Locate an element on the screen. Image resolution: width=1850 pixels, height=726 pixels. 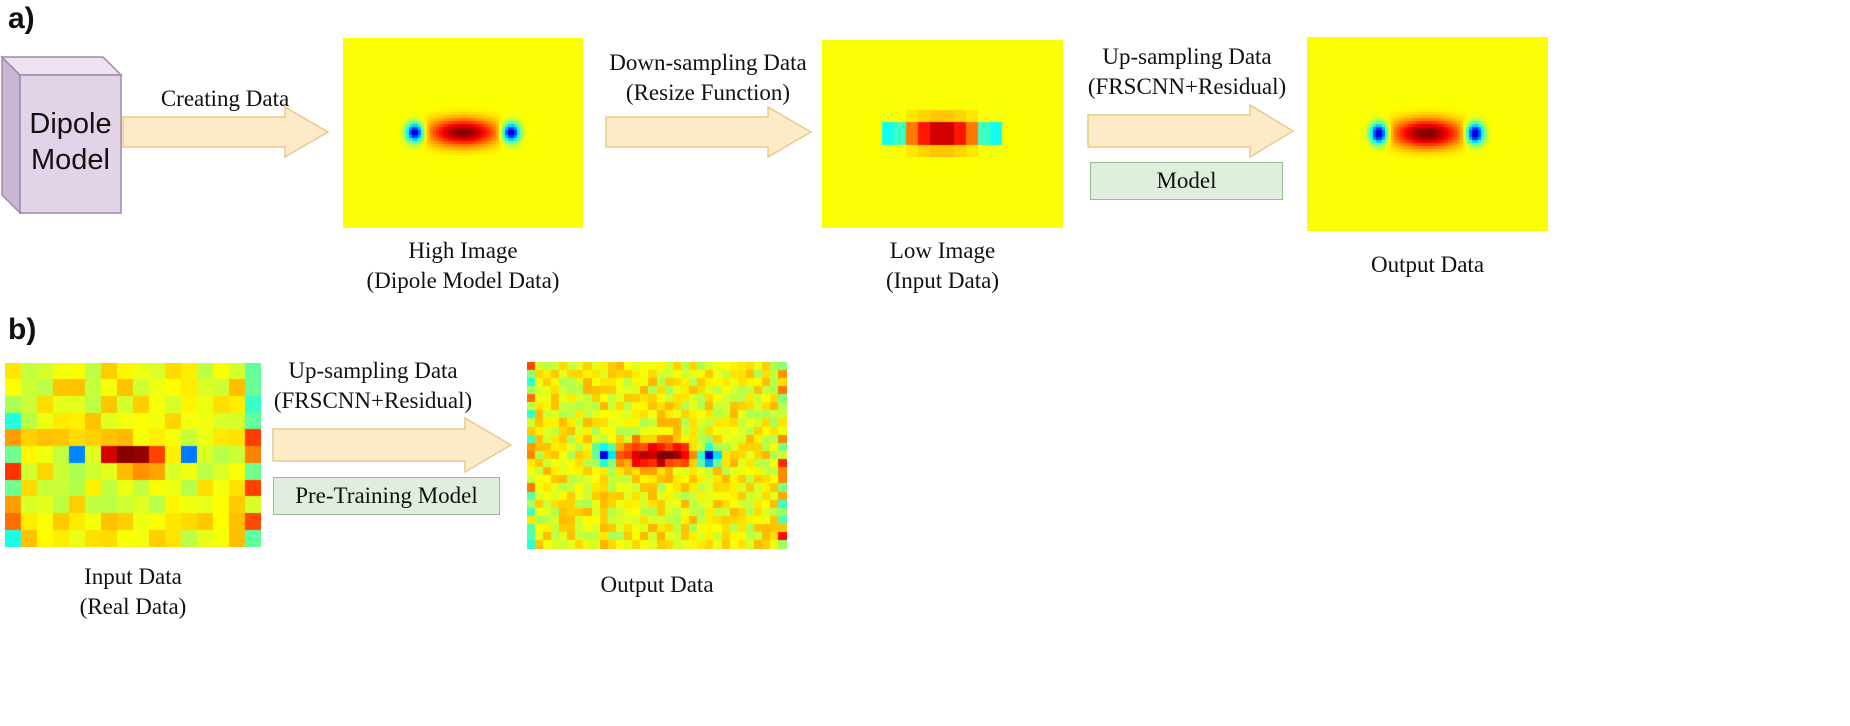
low-image-caption: Low Image (Input Data) is located at coordinates (942, 266).